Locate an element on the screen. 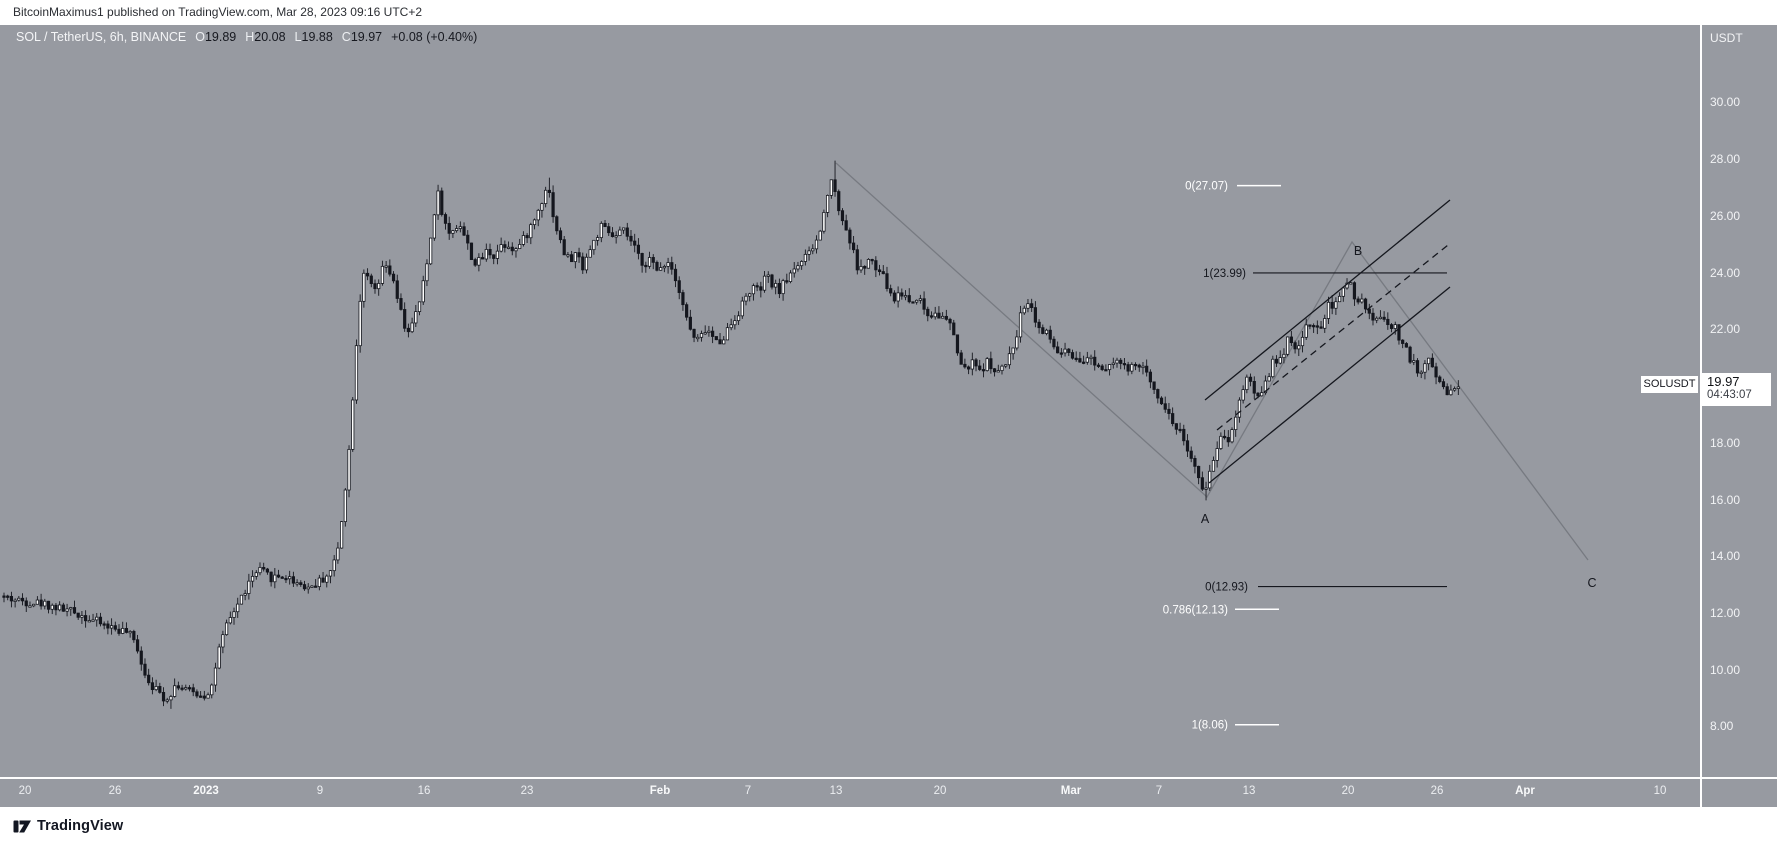 Image resolution: width=1777 pixels, height=845 pixels. time-axis: 20 26 2023 9 16 23 Feb 7 13 20 Mar 7 13 20 26 Apr 10 is located at coordinates (850, 793).